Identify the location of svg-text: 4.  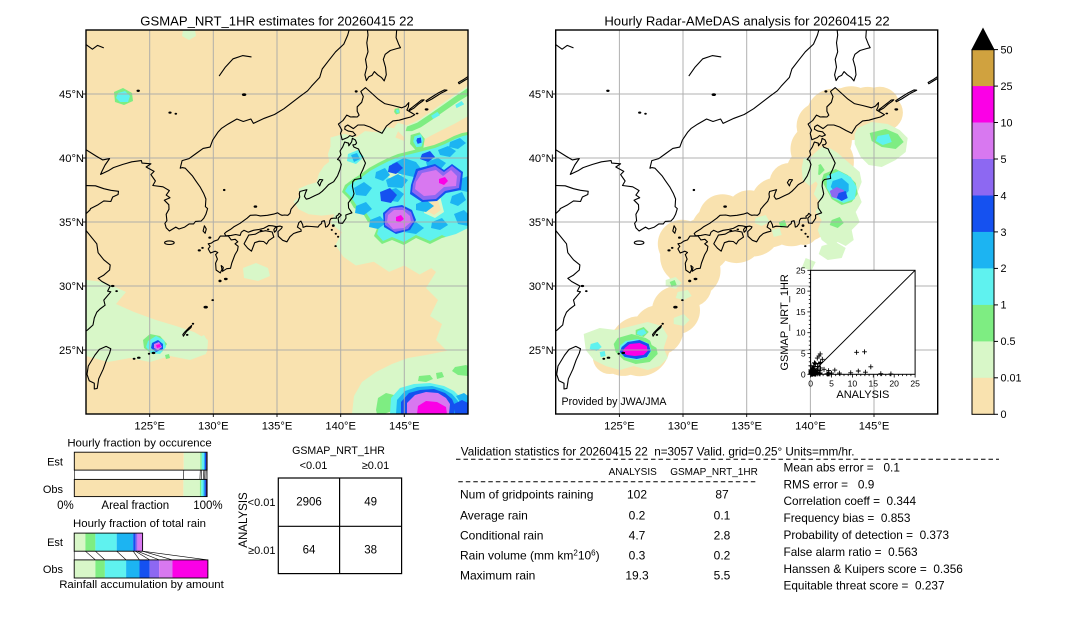
(1004, 196).